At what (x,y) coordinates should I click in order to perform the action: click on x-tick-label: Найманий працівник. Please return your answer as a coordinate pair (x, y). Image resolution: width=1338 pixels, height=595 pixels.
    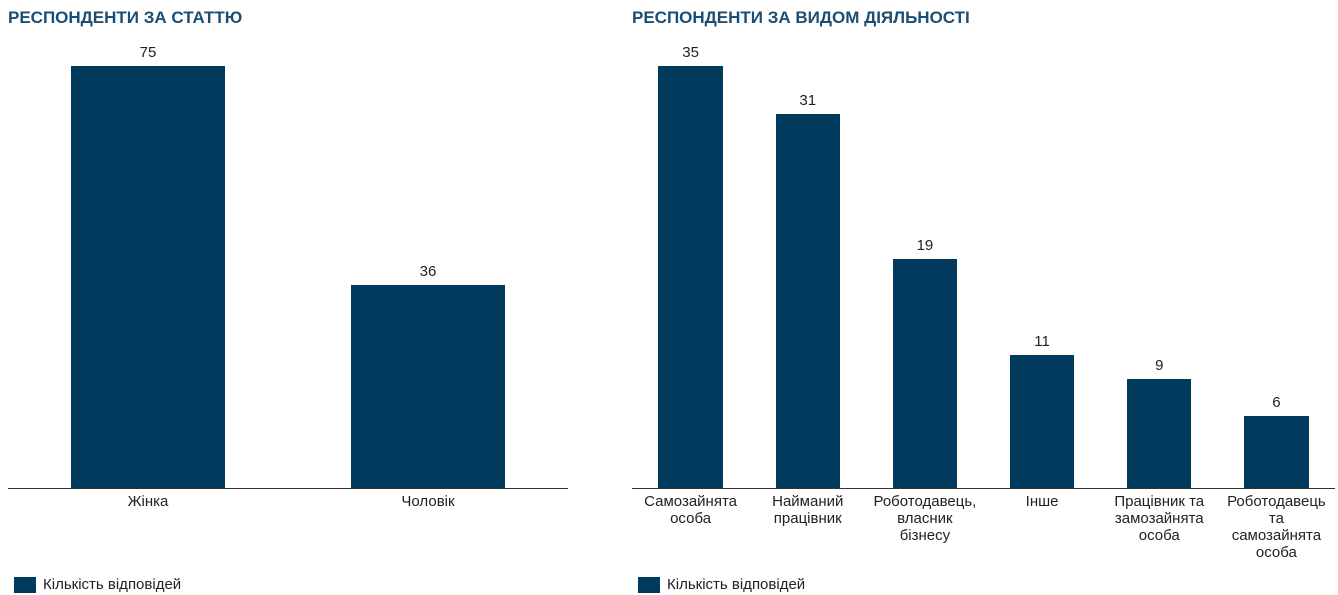
    Looking at the image, I should click on (808, 510).